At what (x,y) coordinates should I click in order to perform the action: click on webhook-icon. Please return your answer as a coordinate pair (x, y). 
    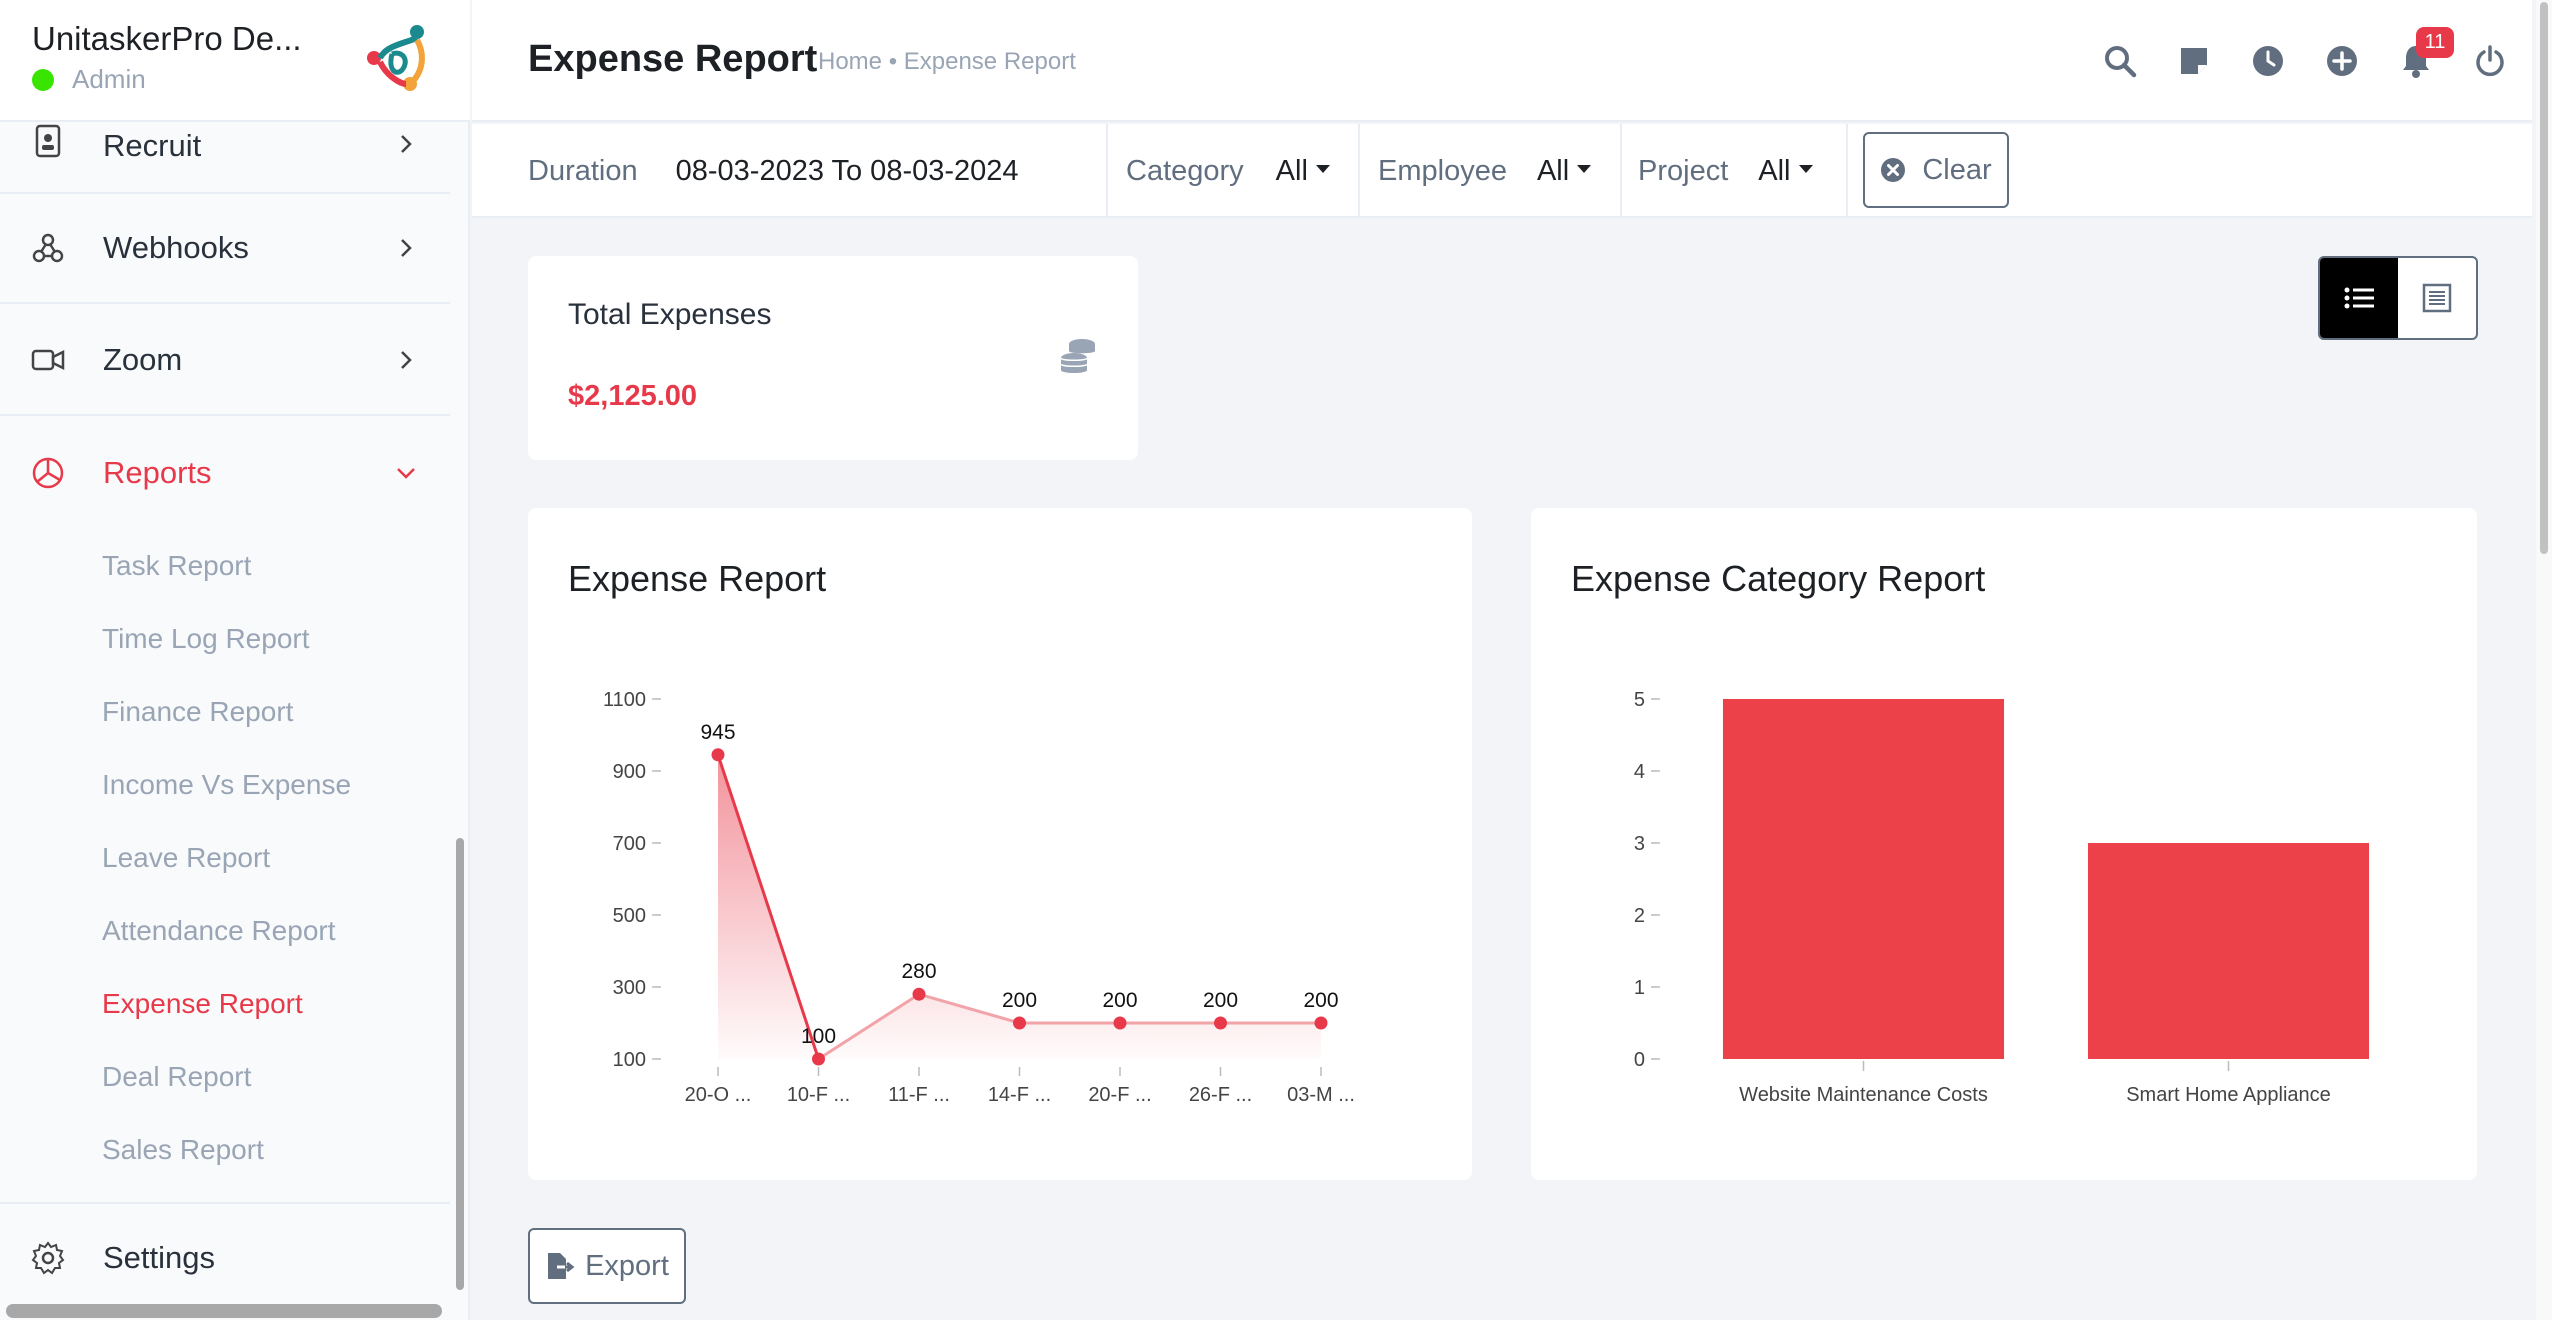
    Looking at the image, I should click on (48, 248).